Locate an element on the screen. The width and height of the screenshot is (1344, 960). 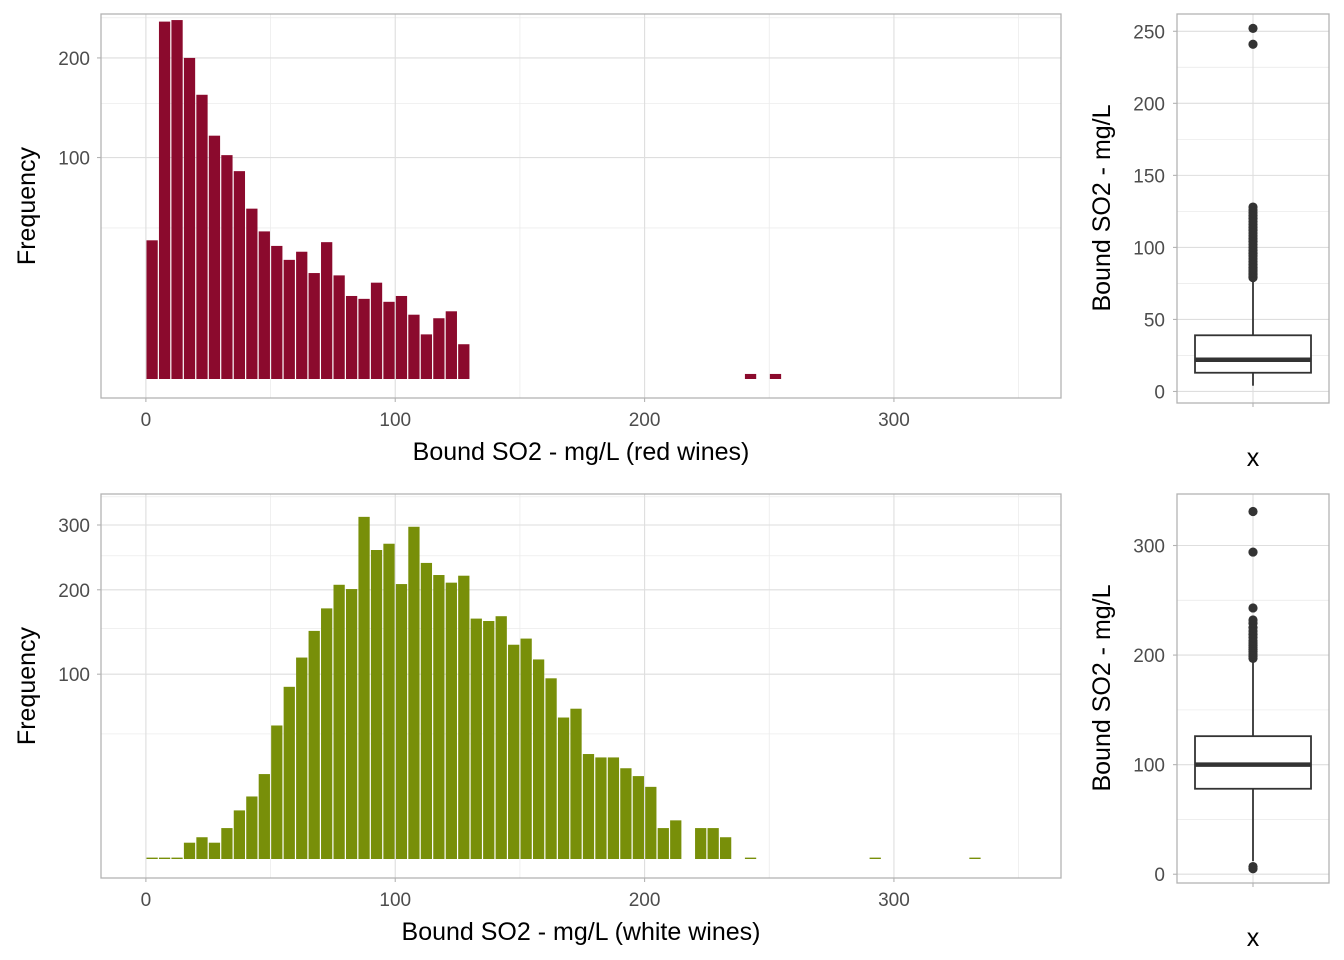
x-axis-title: x is located at coordinates (1253, 458).